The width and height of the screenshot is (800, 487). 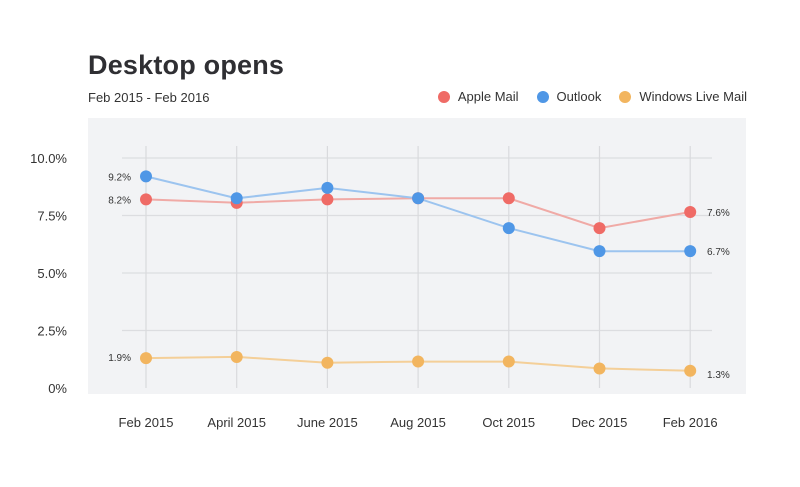 What do you see at coordinates (119, 358) in the screenshot?
I see `data-label-start: 1.9%` at bounding box center [119, 358].